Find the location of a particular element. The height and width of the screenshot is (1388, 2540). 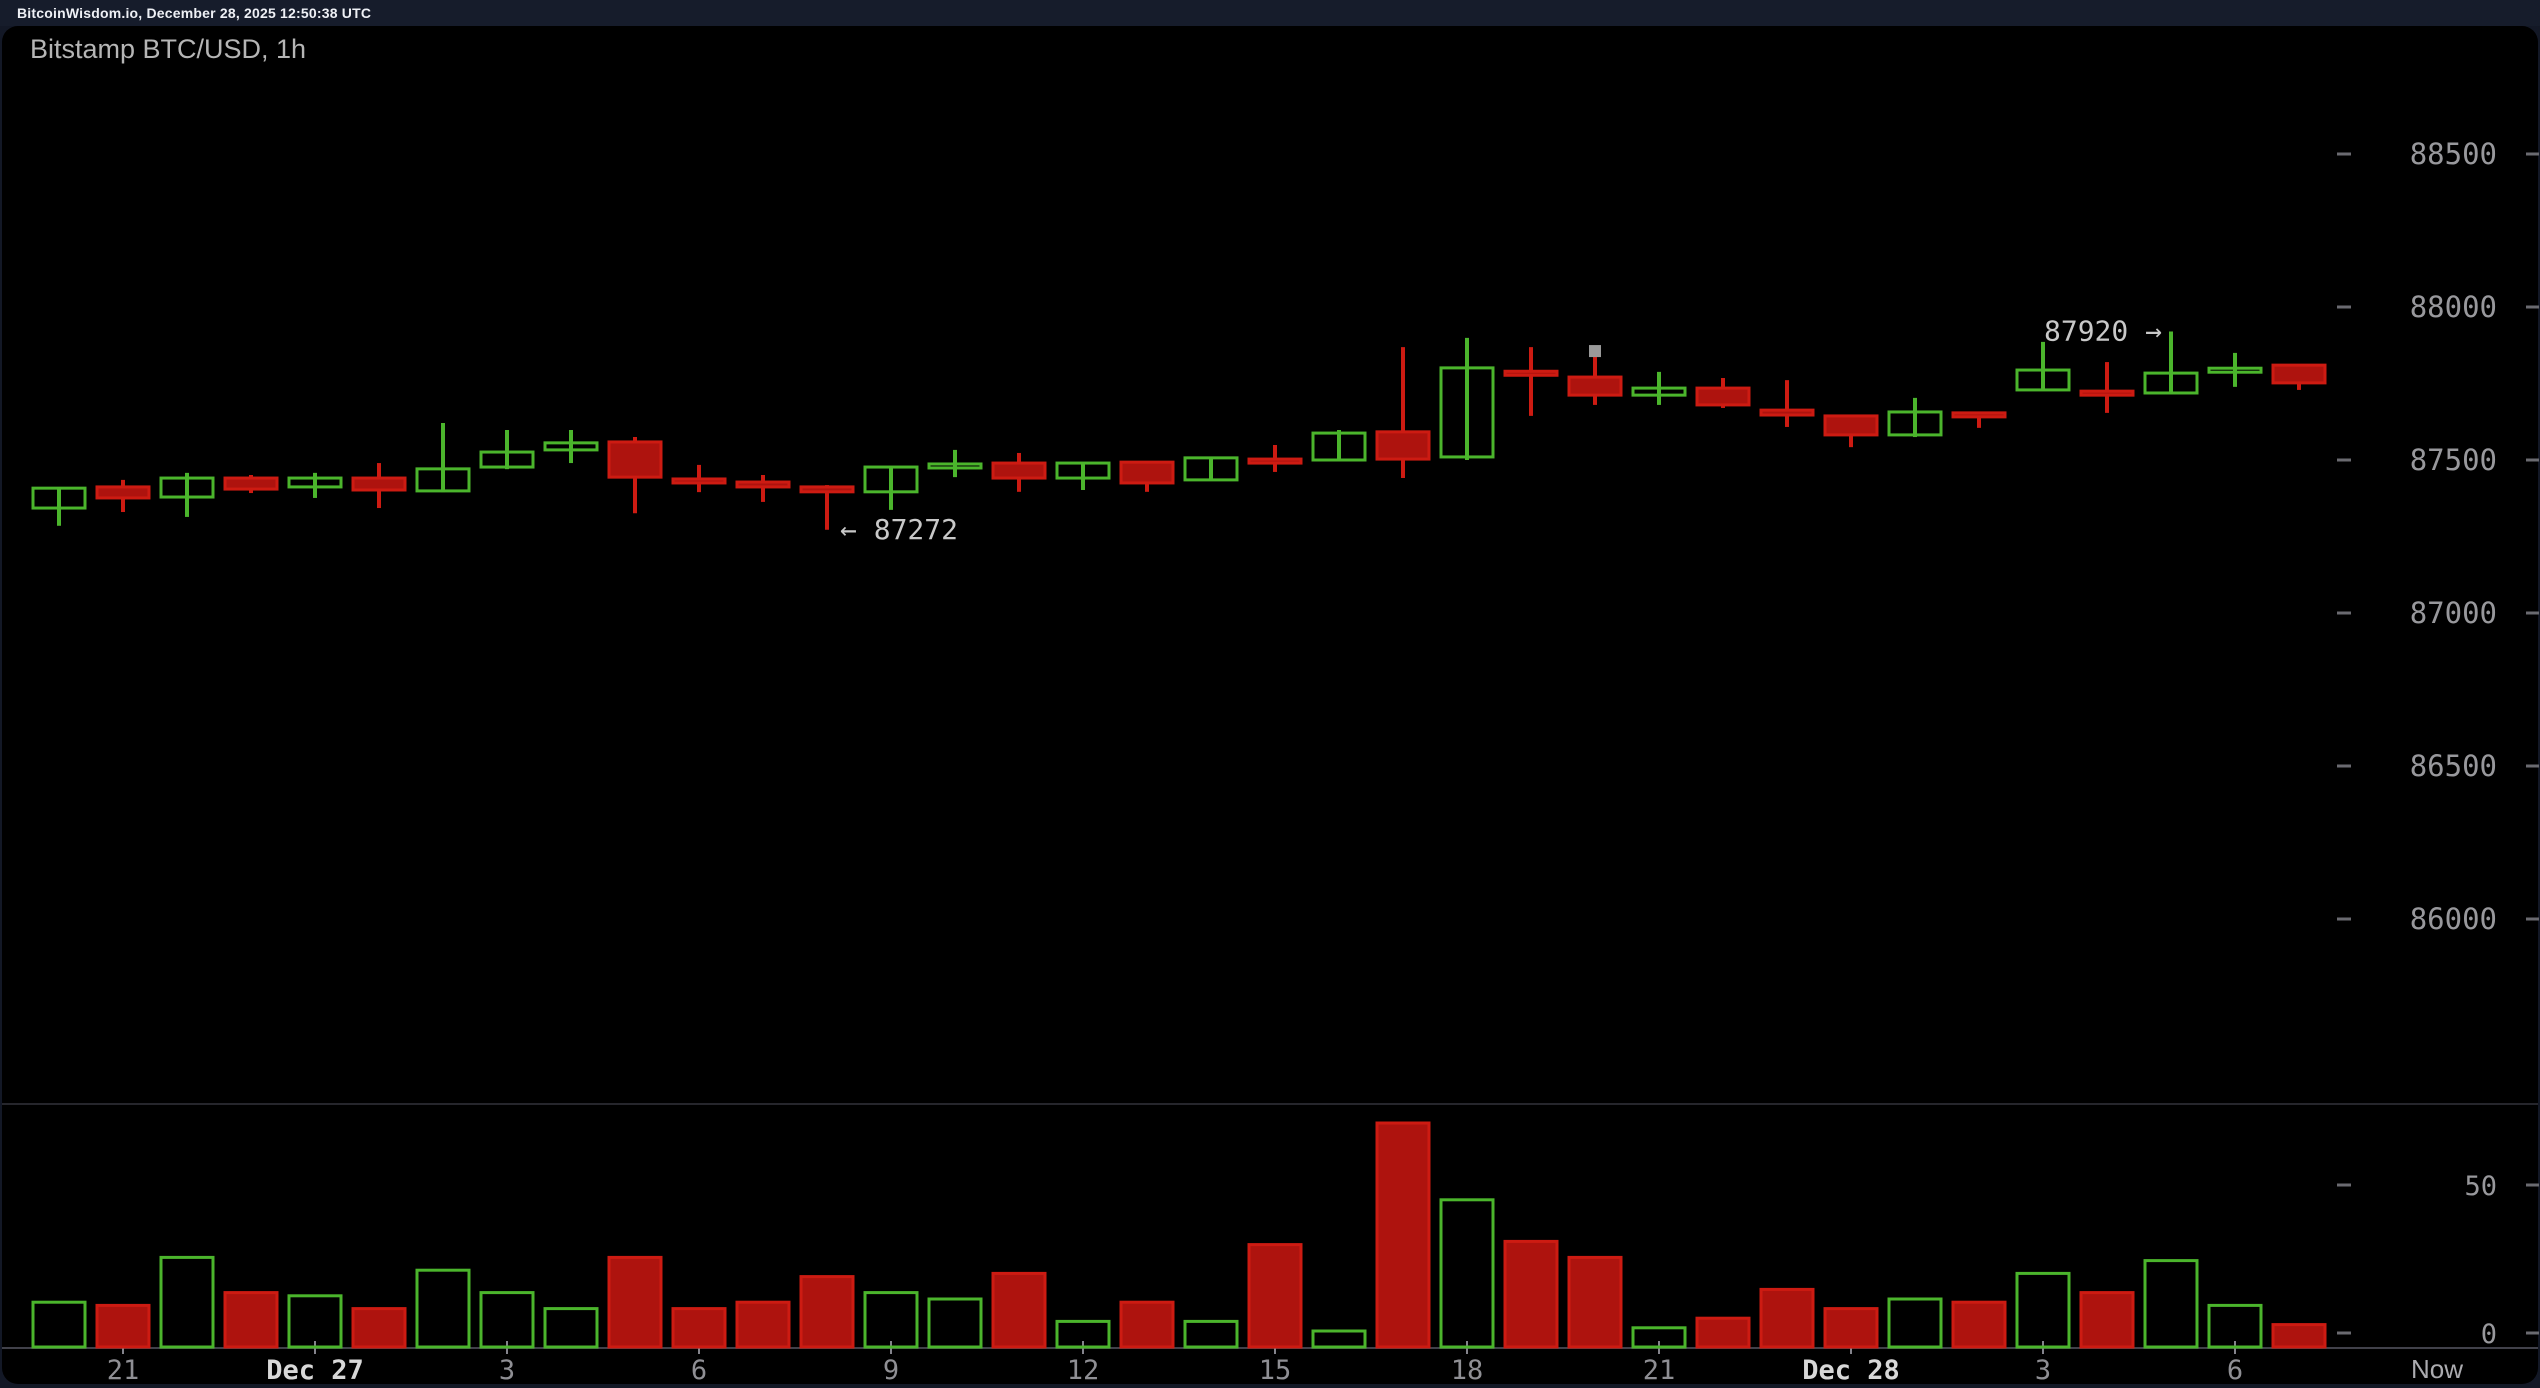

price-axis-label: 87500 is located at coordinates (2453, 460).